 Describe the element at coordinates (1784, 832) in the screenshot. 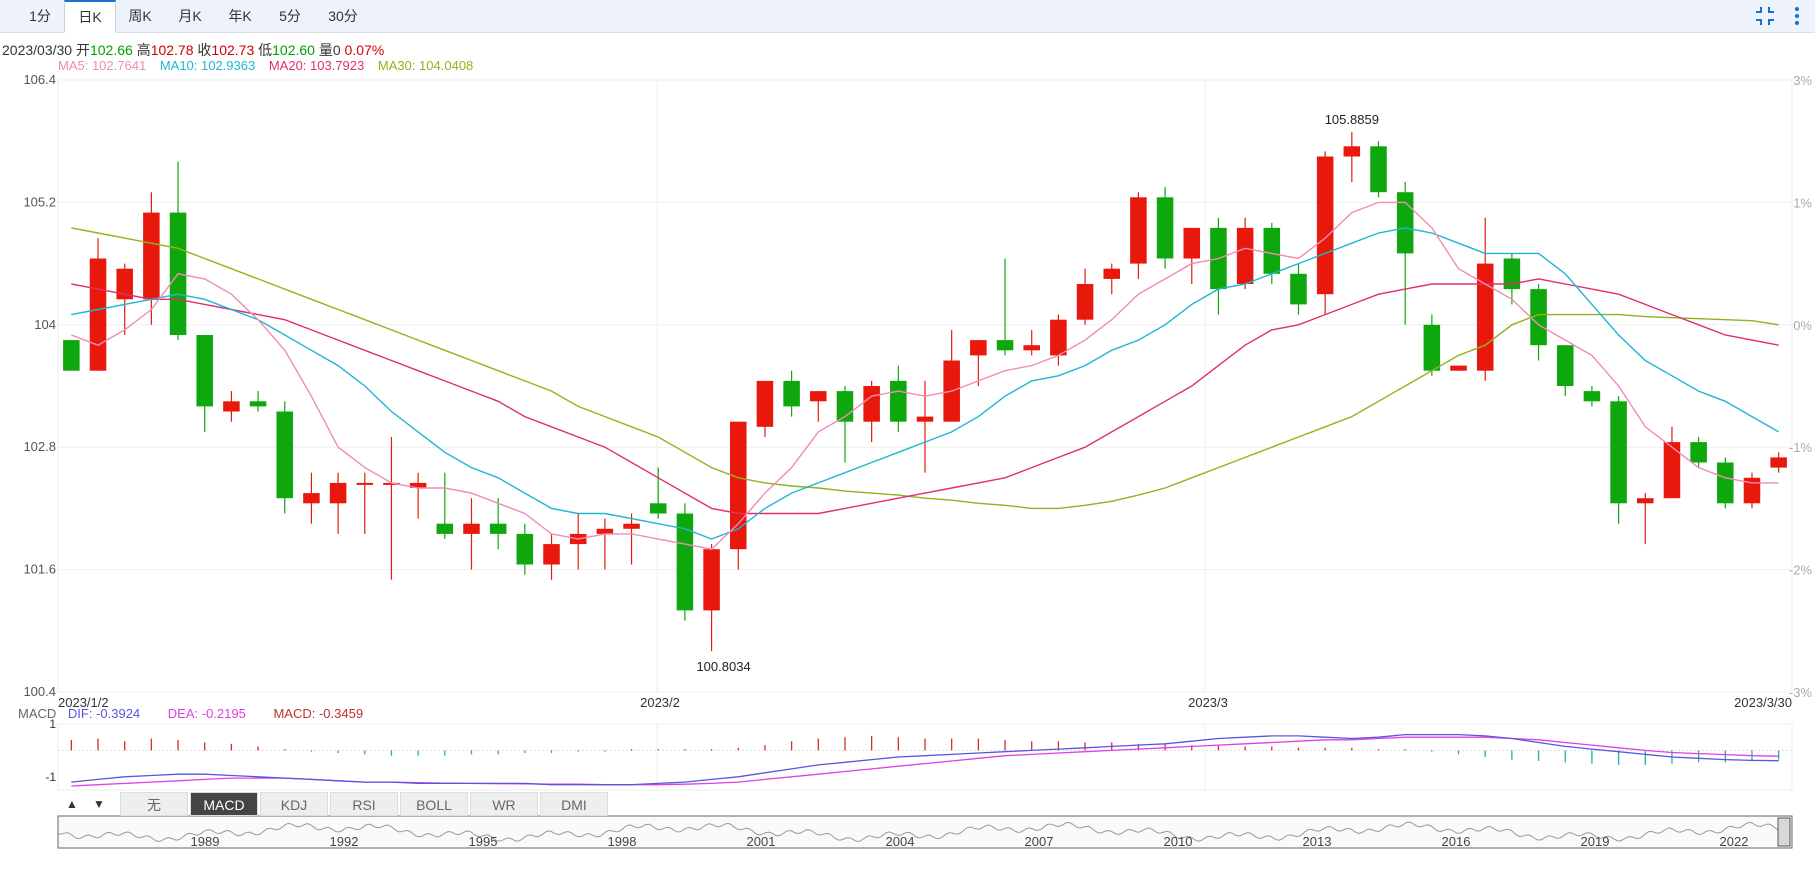

I see `navigator-handle` at that location.